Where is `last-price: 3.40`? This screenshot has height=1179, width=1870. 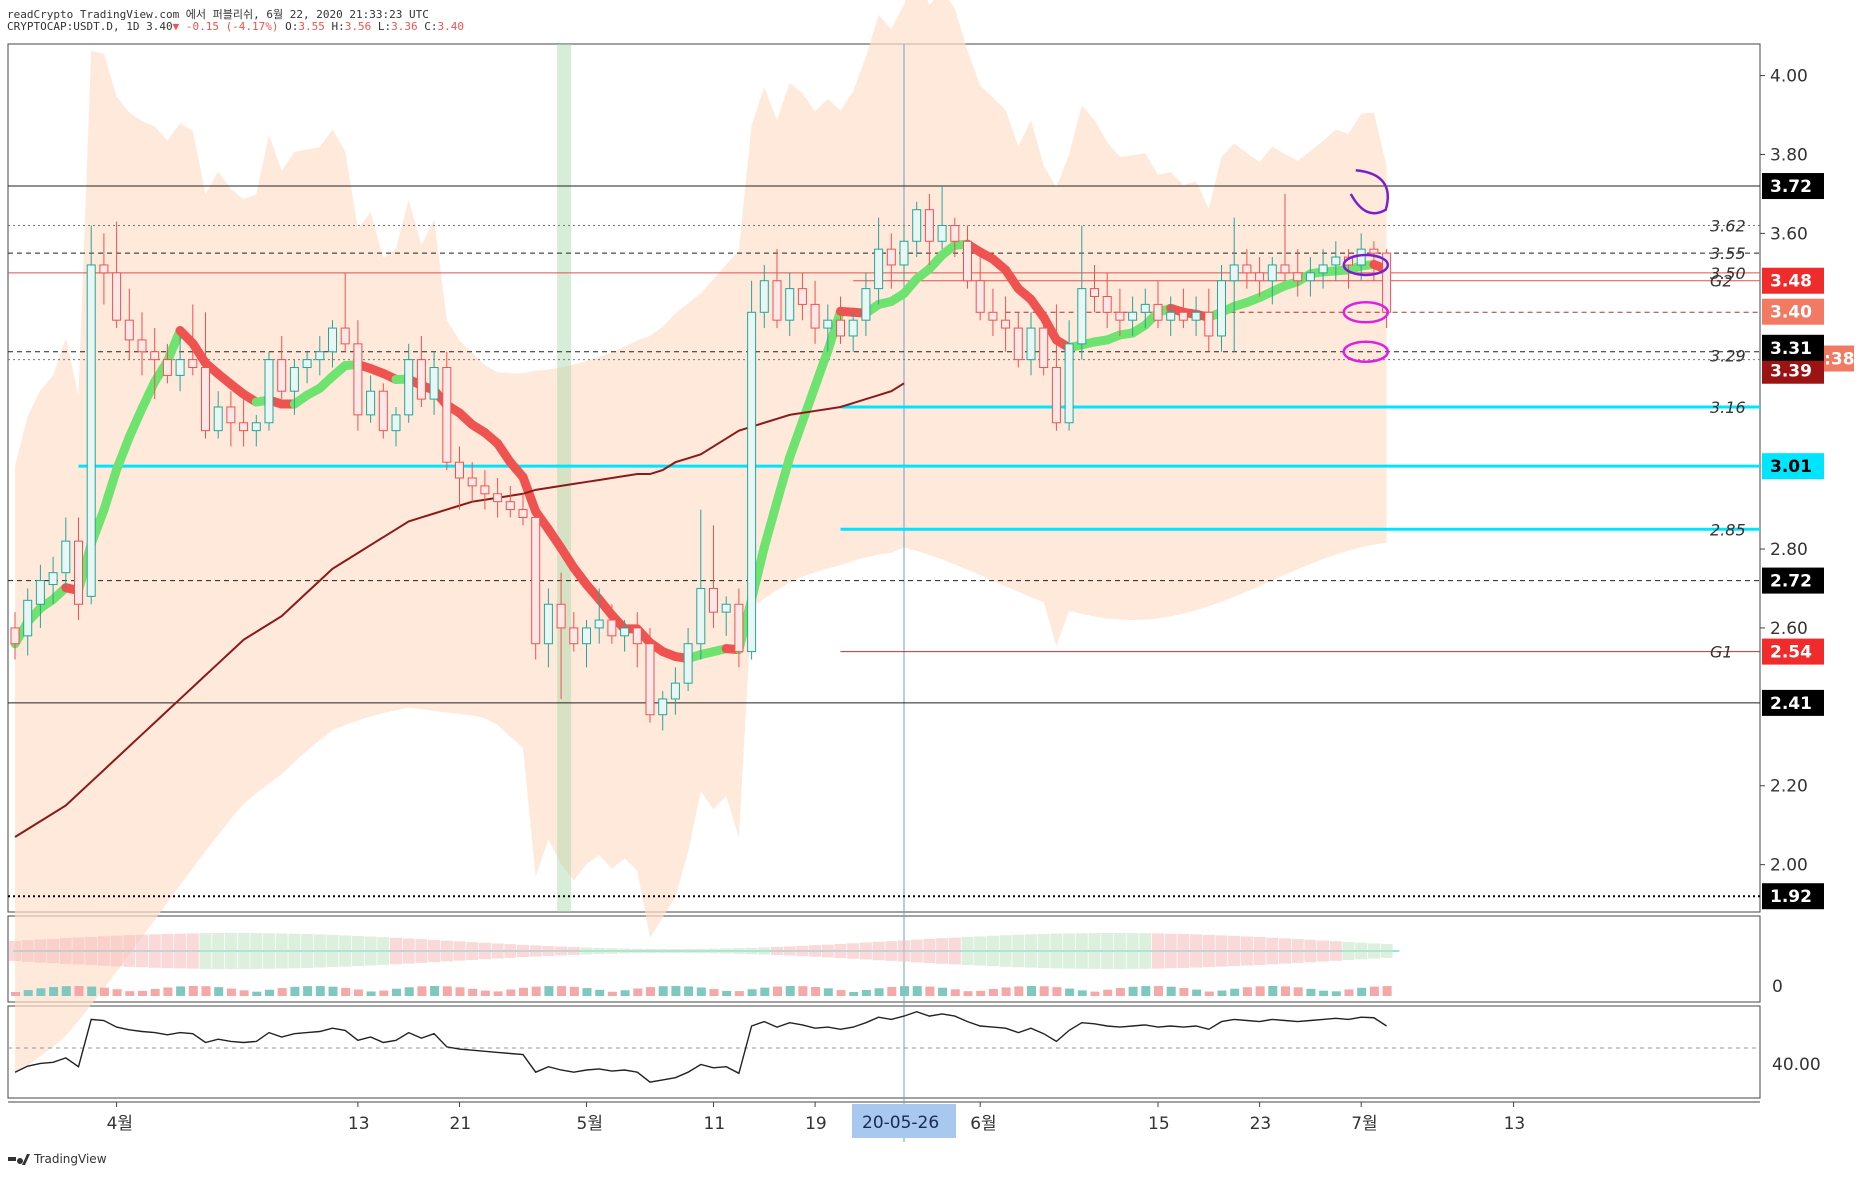 last-price: 3.40 is located at coordinates (159, 26).